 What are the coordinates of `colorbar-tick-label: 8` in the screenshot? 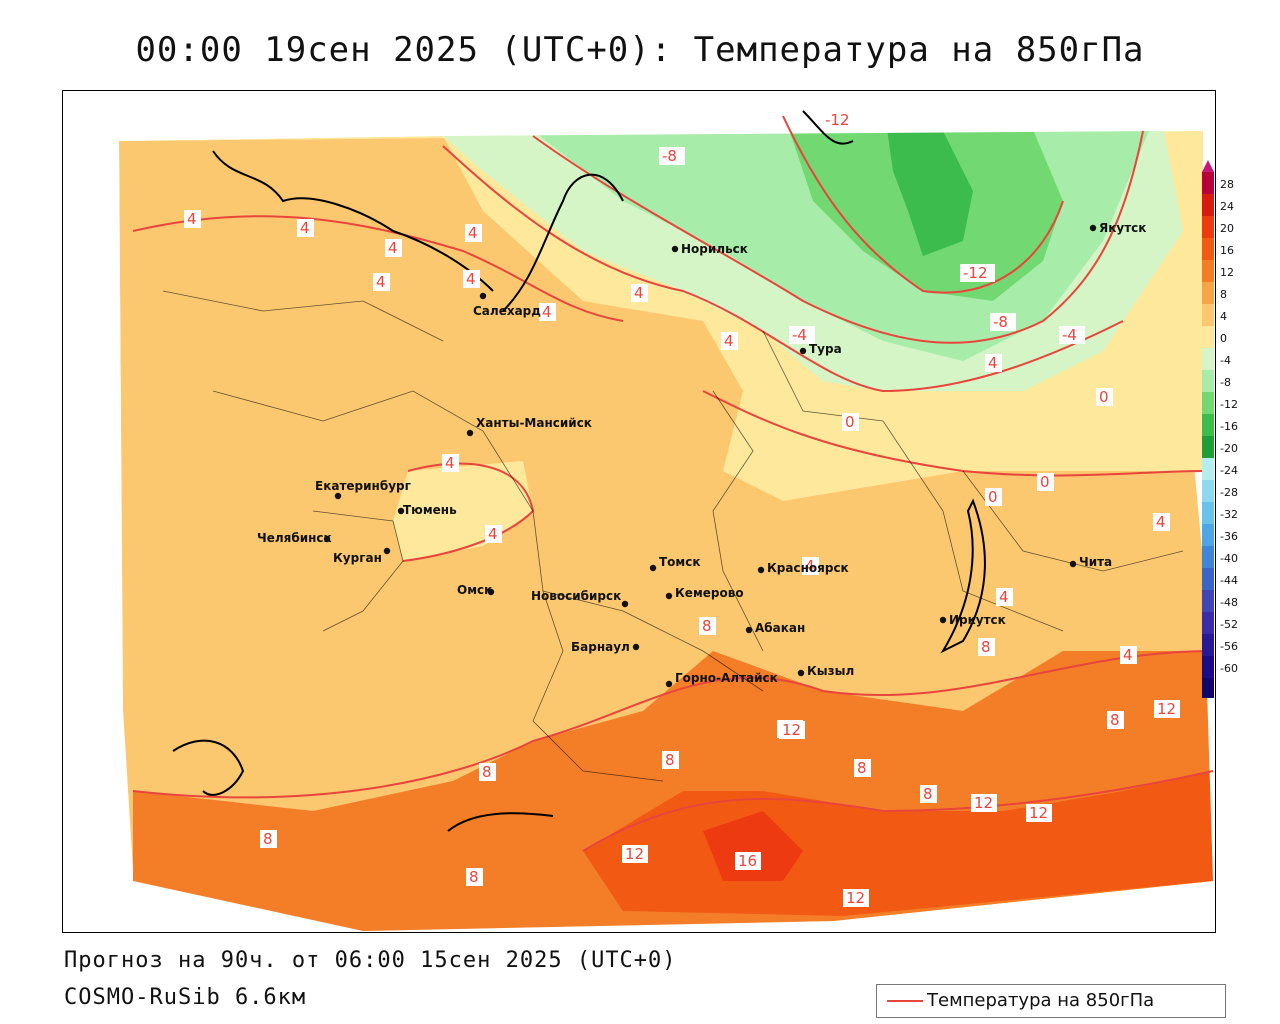 It's located at (1223, 294).